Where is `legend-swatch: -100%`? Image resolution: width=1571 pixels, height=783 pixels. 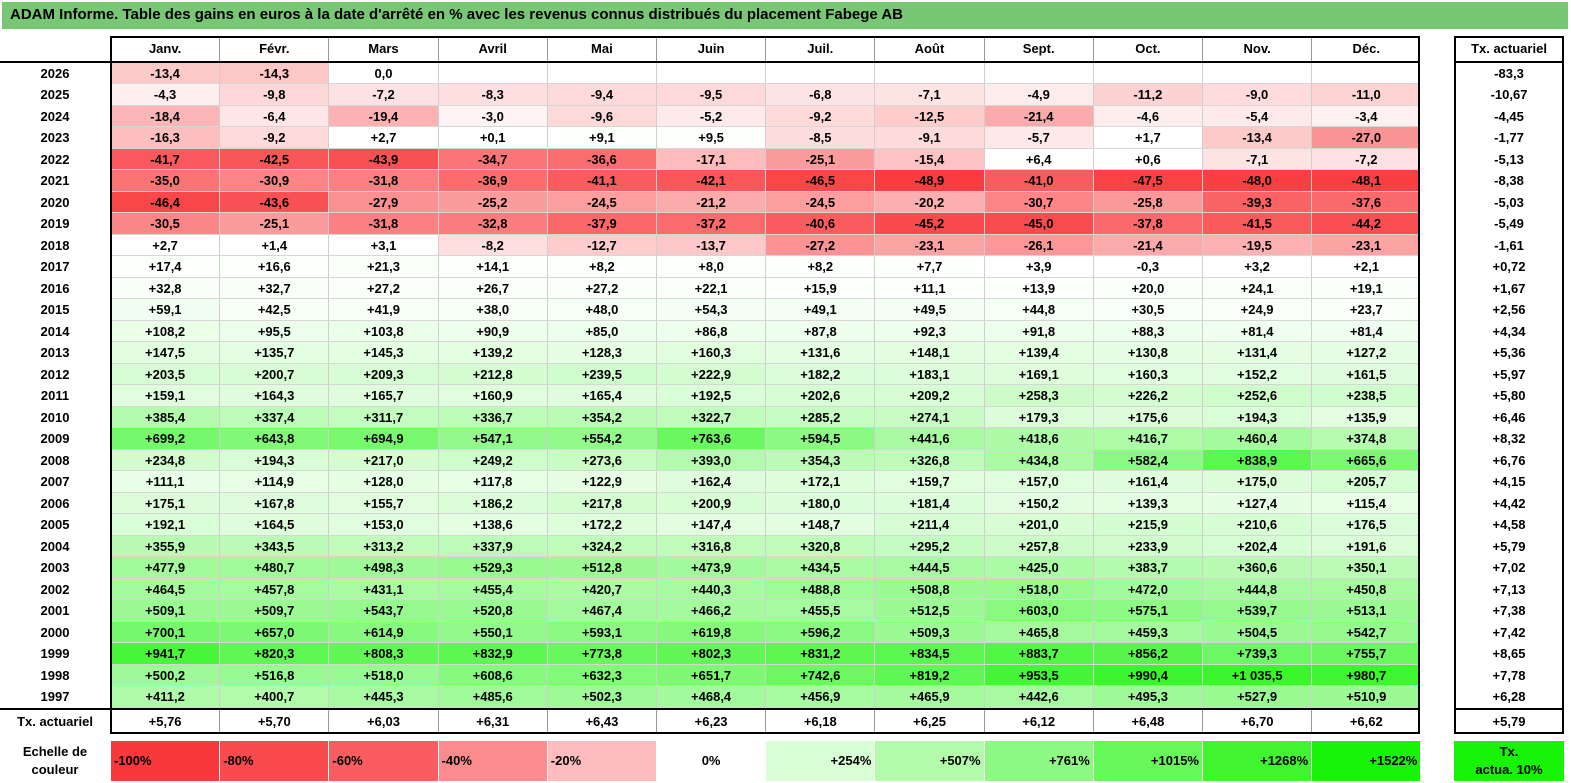 legend-swatch: -100% is located at coordinates (165, 761).